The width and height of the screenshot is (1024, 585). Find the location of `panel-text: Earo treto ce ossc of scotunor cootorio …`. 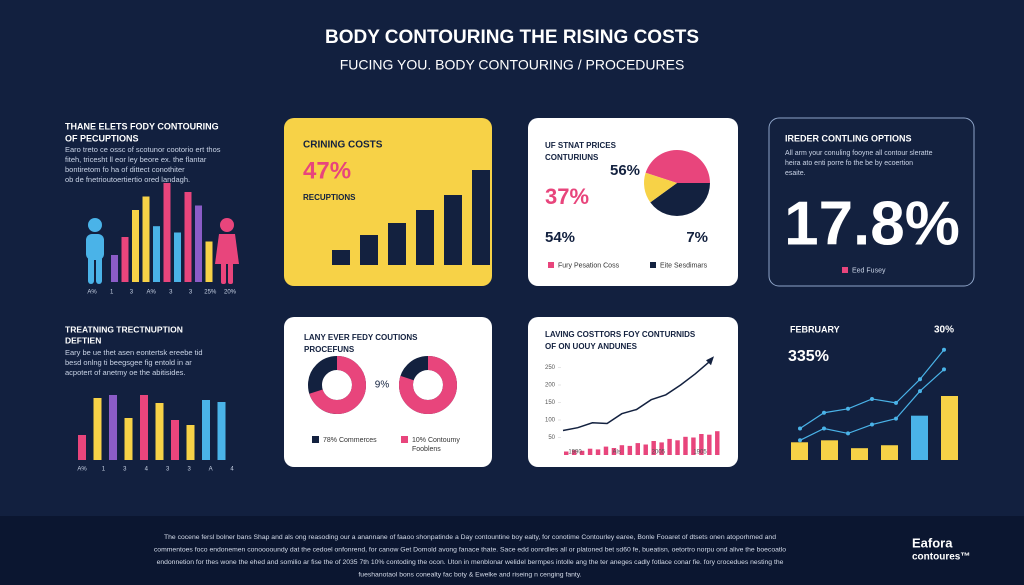

panel-text: Earo treto ce ossc of scotunor cootorio … is located at coordinates (143, 149).